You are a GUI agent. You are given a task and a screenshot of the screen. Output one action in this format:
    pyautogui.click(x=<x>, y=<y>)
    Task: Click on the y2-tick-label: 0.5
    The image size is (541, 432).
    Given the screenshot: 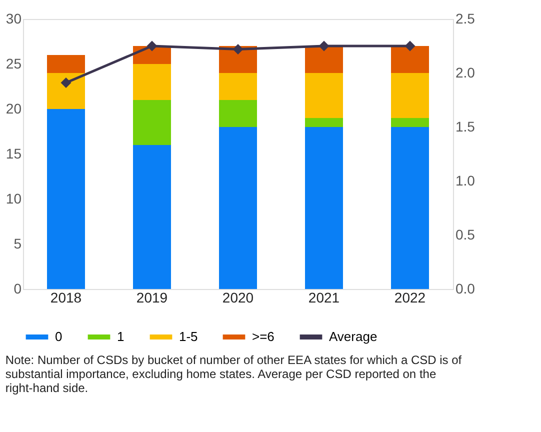 What is the action you would take?
    pyautogui.click(x=466, y=234)
    